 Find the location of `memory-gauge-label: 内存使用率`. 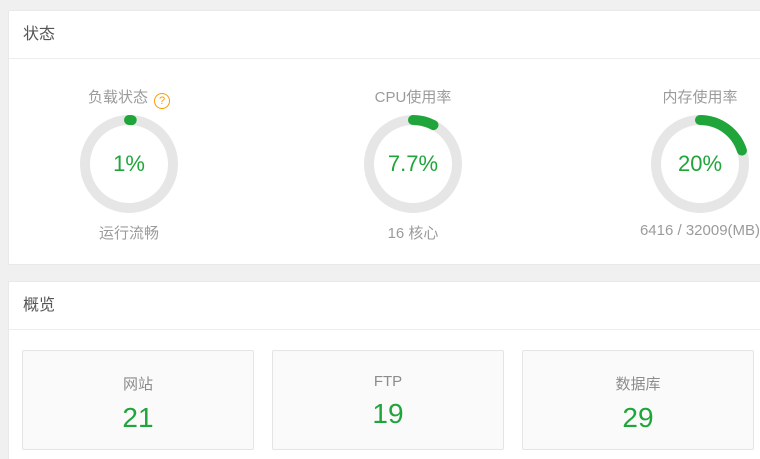

memory-gauge-label: 内存使用率 is located at coordinates (700, 97).